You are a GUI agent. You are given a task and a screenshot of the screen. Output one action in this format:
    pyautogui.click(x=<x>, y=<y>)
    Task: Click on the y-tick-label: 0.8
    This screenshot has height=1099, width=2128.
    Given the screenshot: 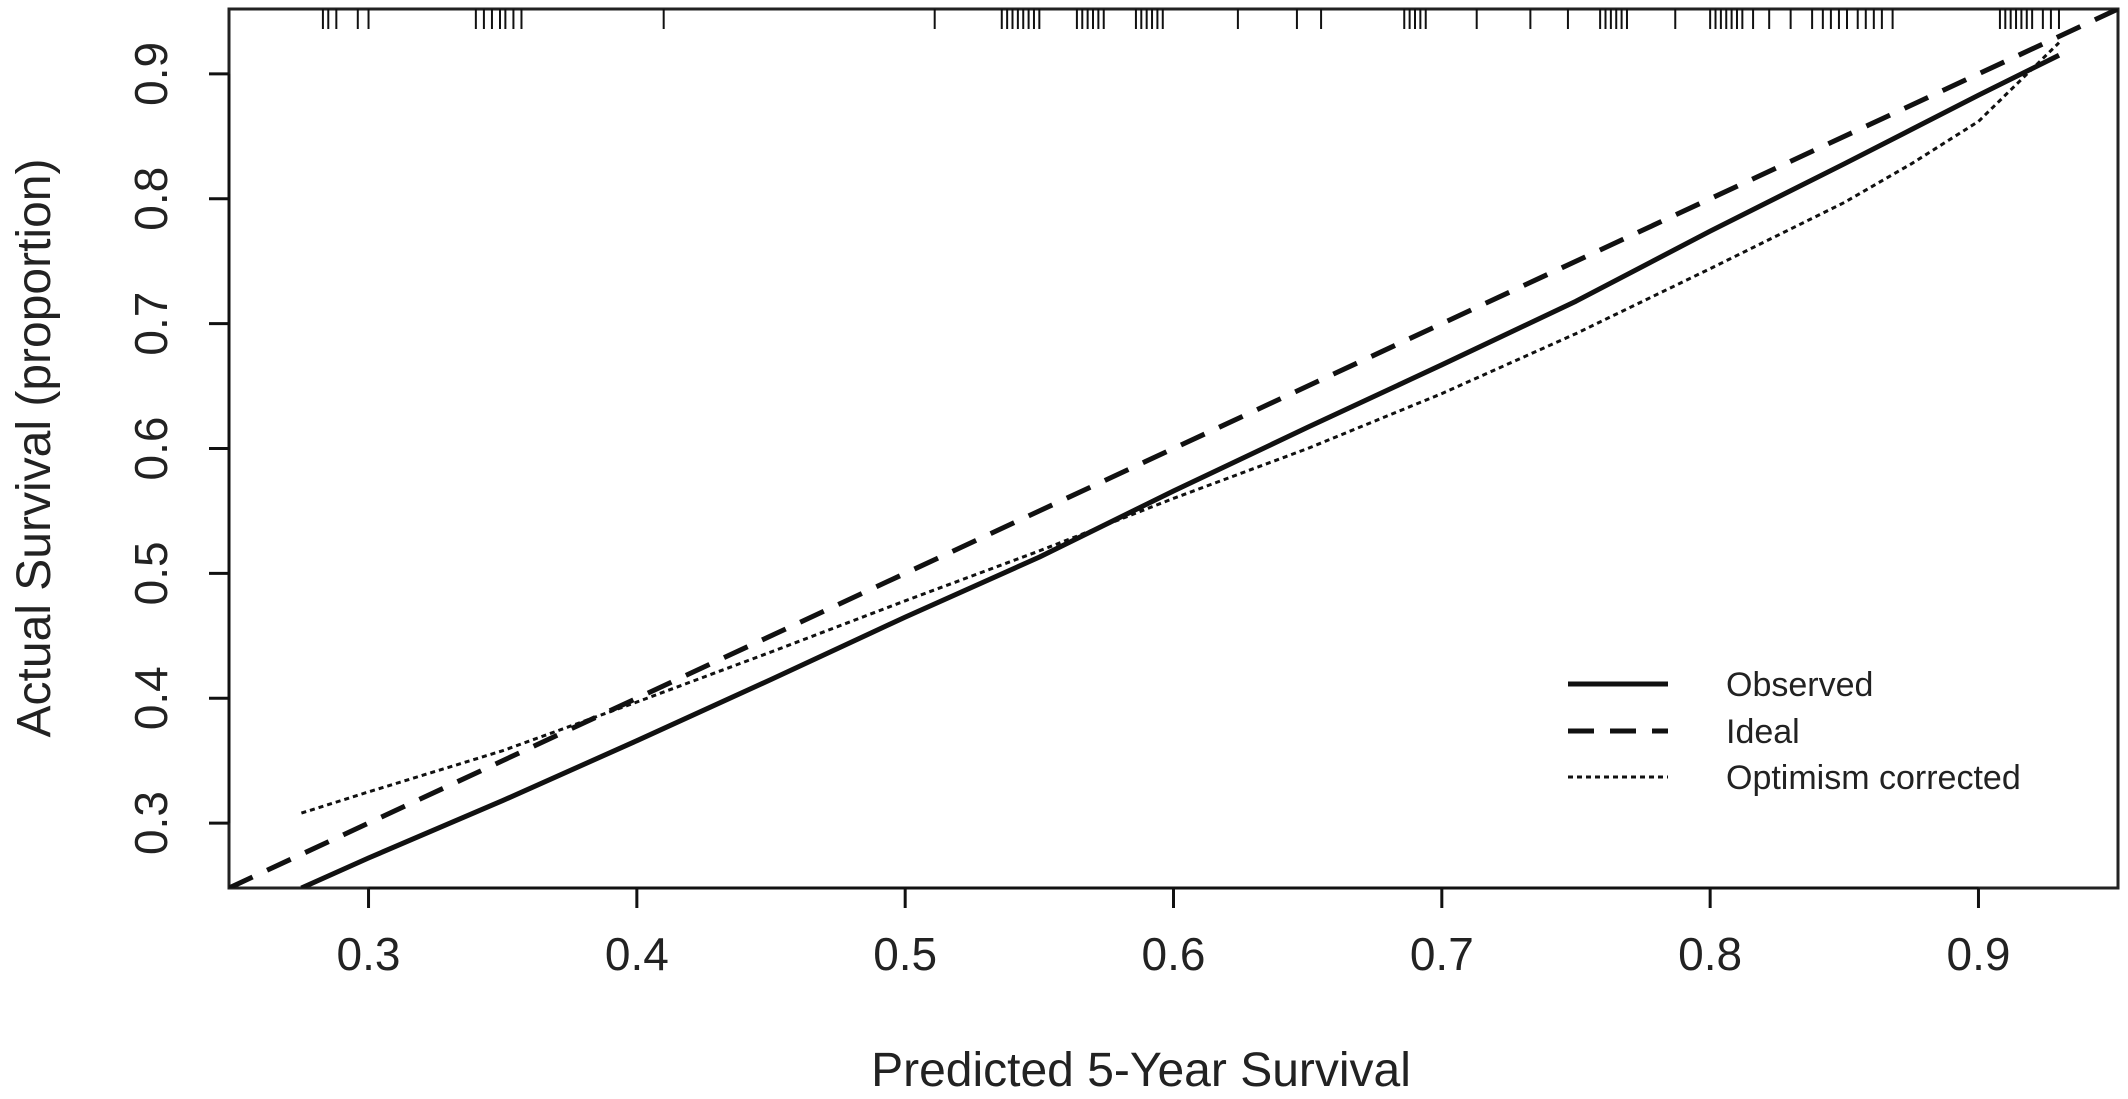 What is the action you would take?
    pyautogui.click(x=151, y=199)
    